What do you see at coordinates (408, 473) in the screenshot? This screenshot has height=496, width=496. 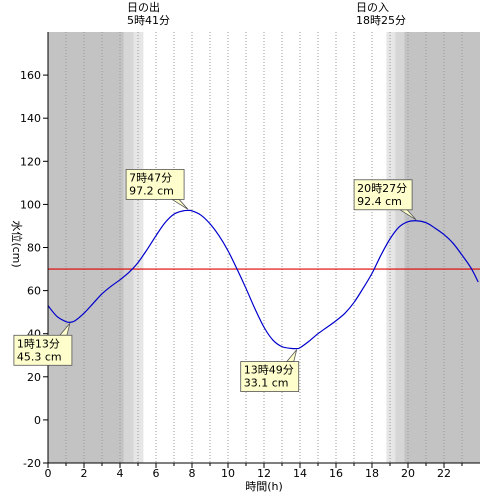 I see `x-tick-label: 20` at bounding box center [408, 473].